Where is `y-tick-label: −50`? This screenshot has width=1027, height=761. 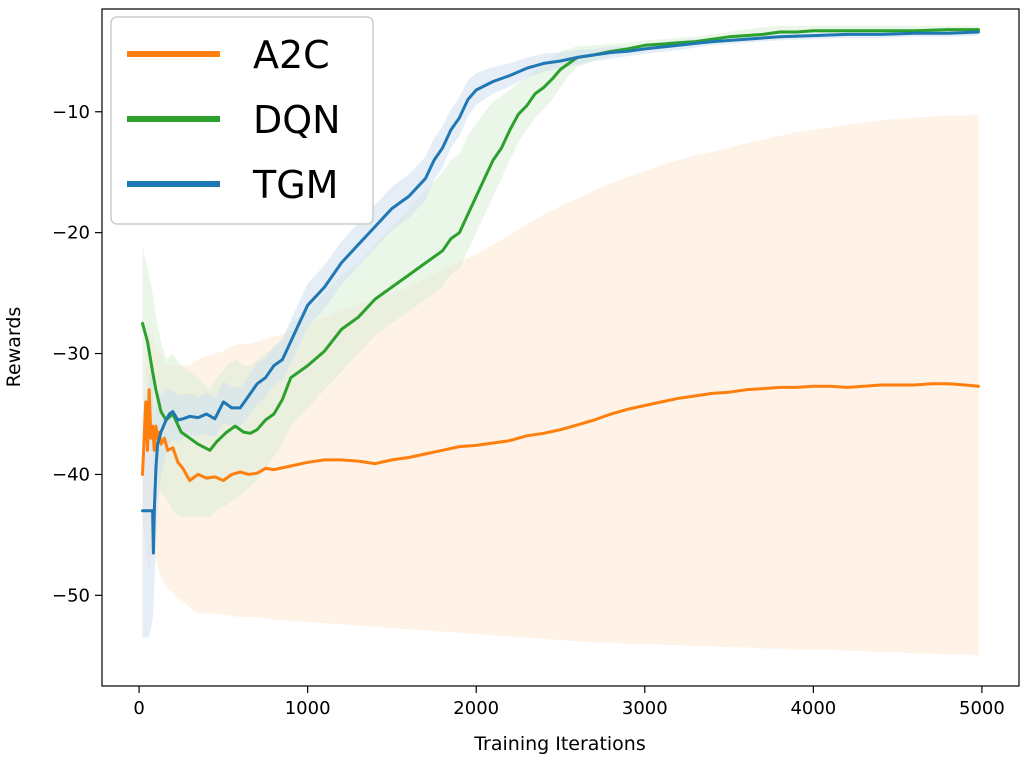
y-tick-label: −50 is located at coordinates (71, 595).